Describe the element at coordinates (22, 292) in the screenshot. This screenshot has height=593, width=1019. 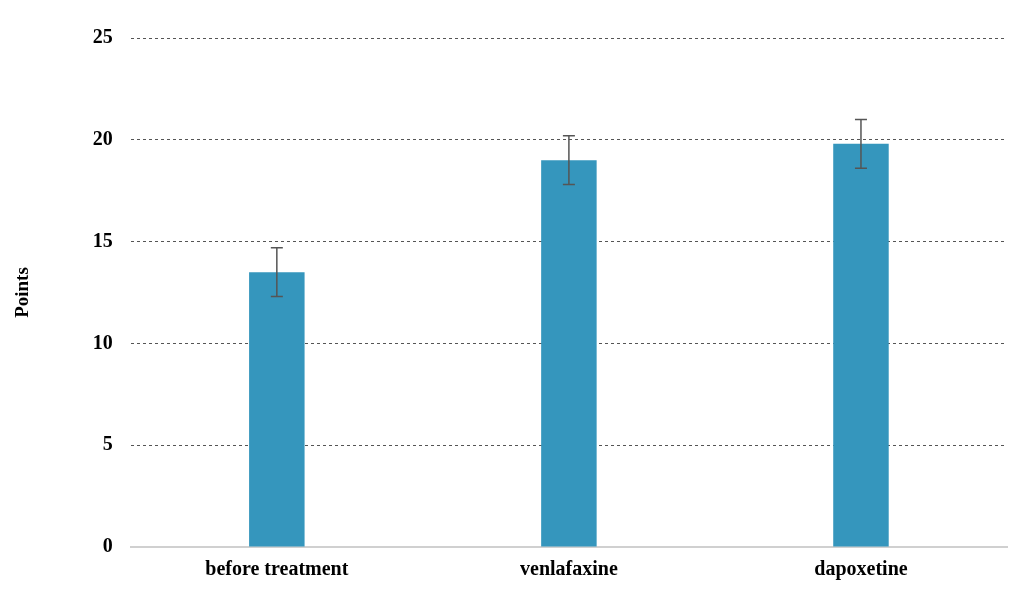
I see `y-axis-title: Points` at that location.